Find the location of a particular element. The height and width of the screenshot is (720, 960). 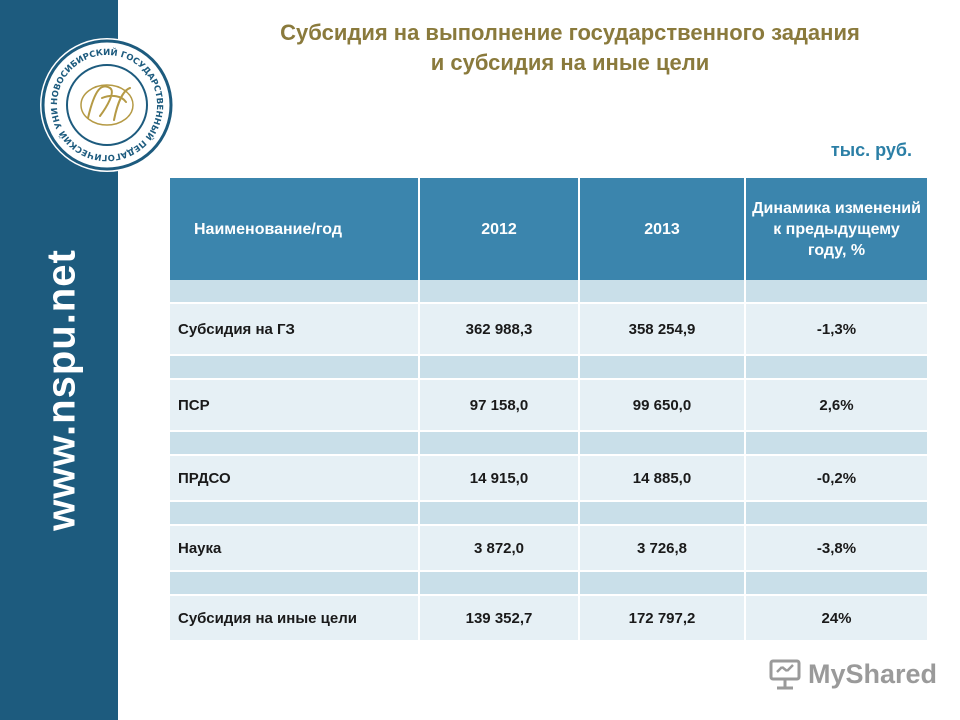

row-change: -0,2% is located at coordinates (836, 478).